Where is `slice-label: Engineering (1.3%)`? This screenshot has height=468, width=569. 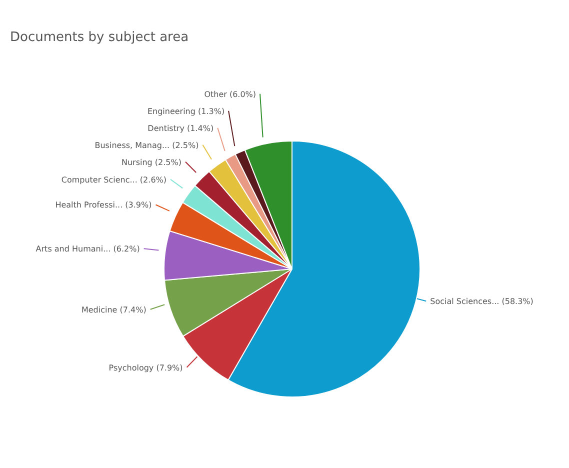
slice-label: Engineering (1.3%) is located at coordinates (186, 111).